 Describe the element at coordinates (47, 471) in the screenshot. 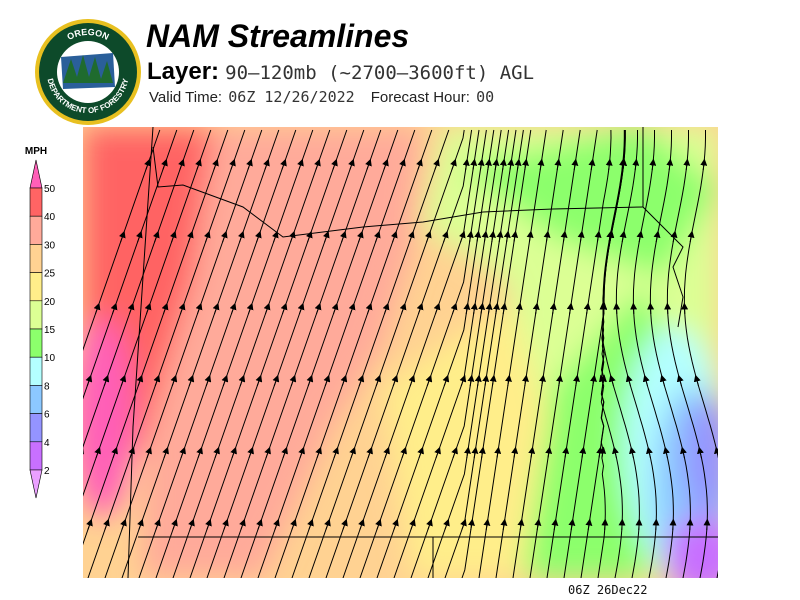

I see `colorbar-tick-label: 2` at that location.